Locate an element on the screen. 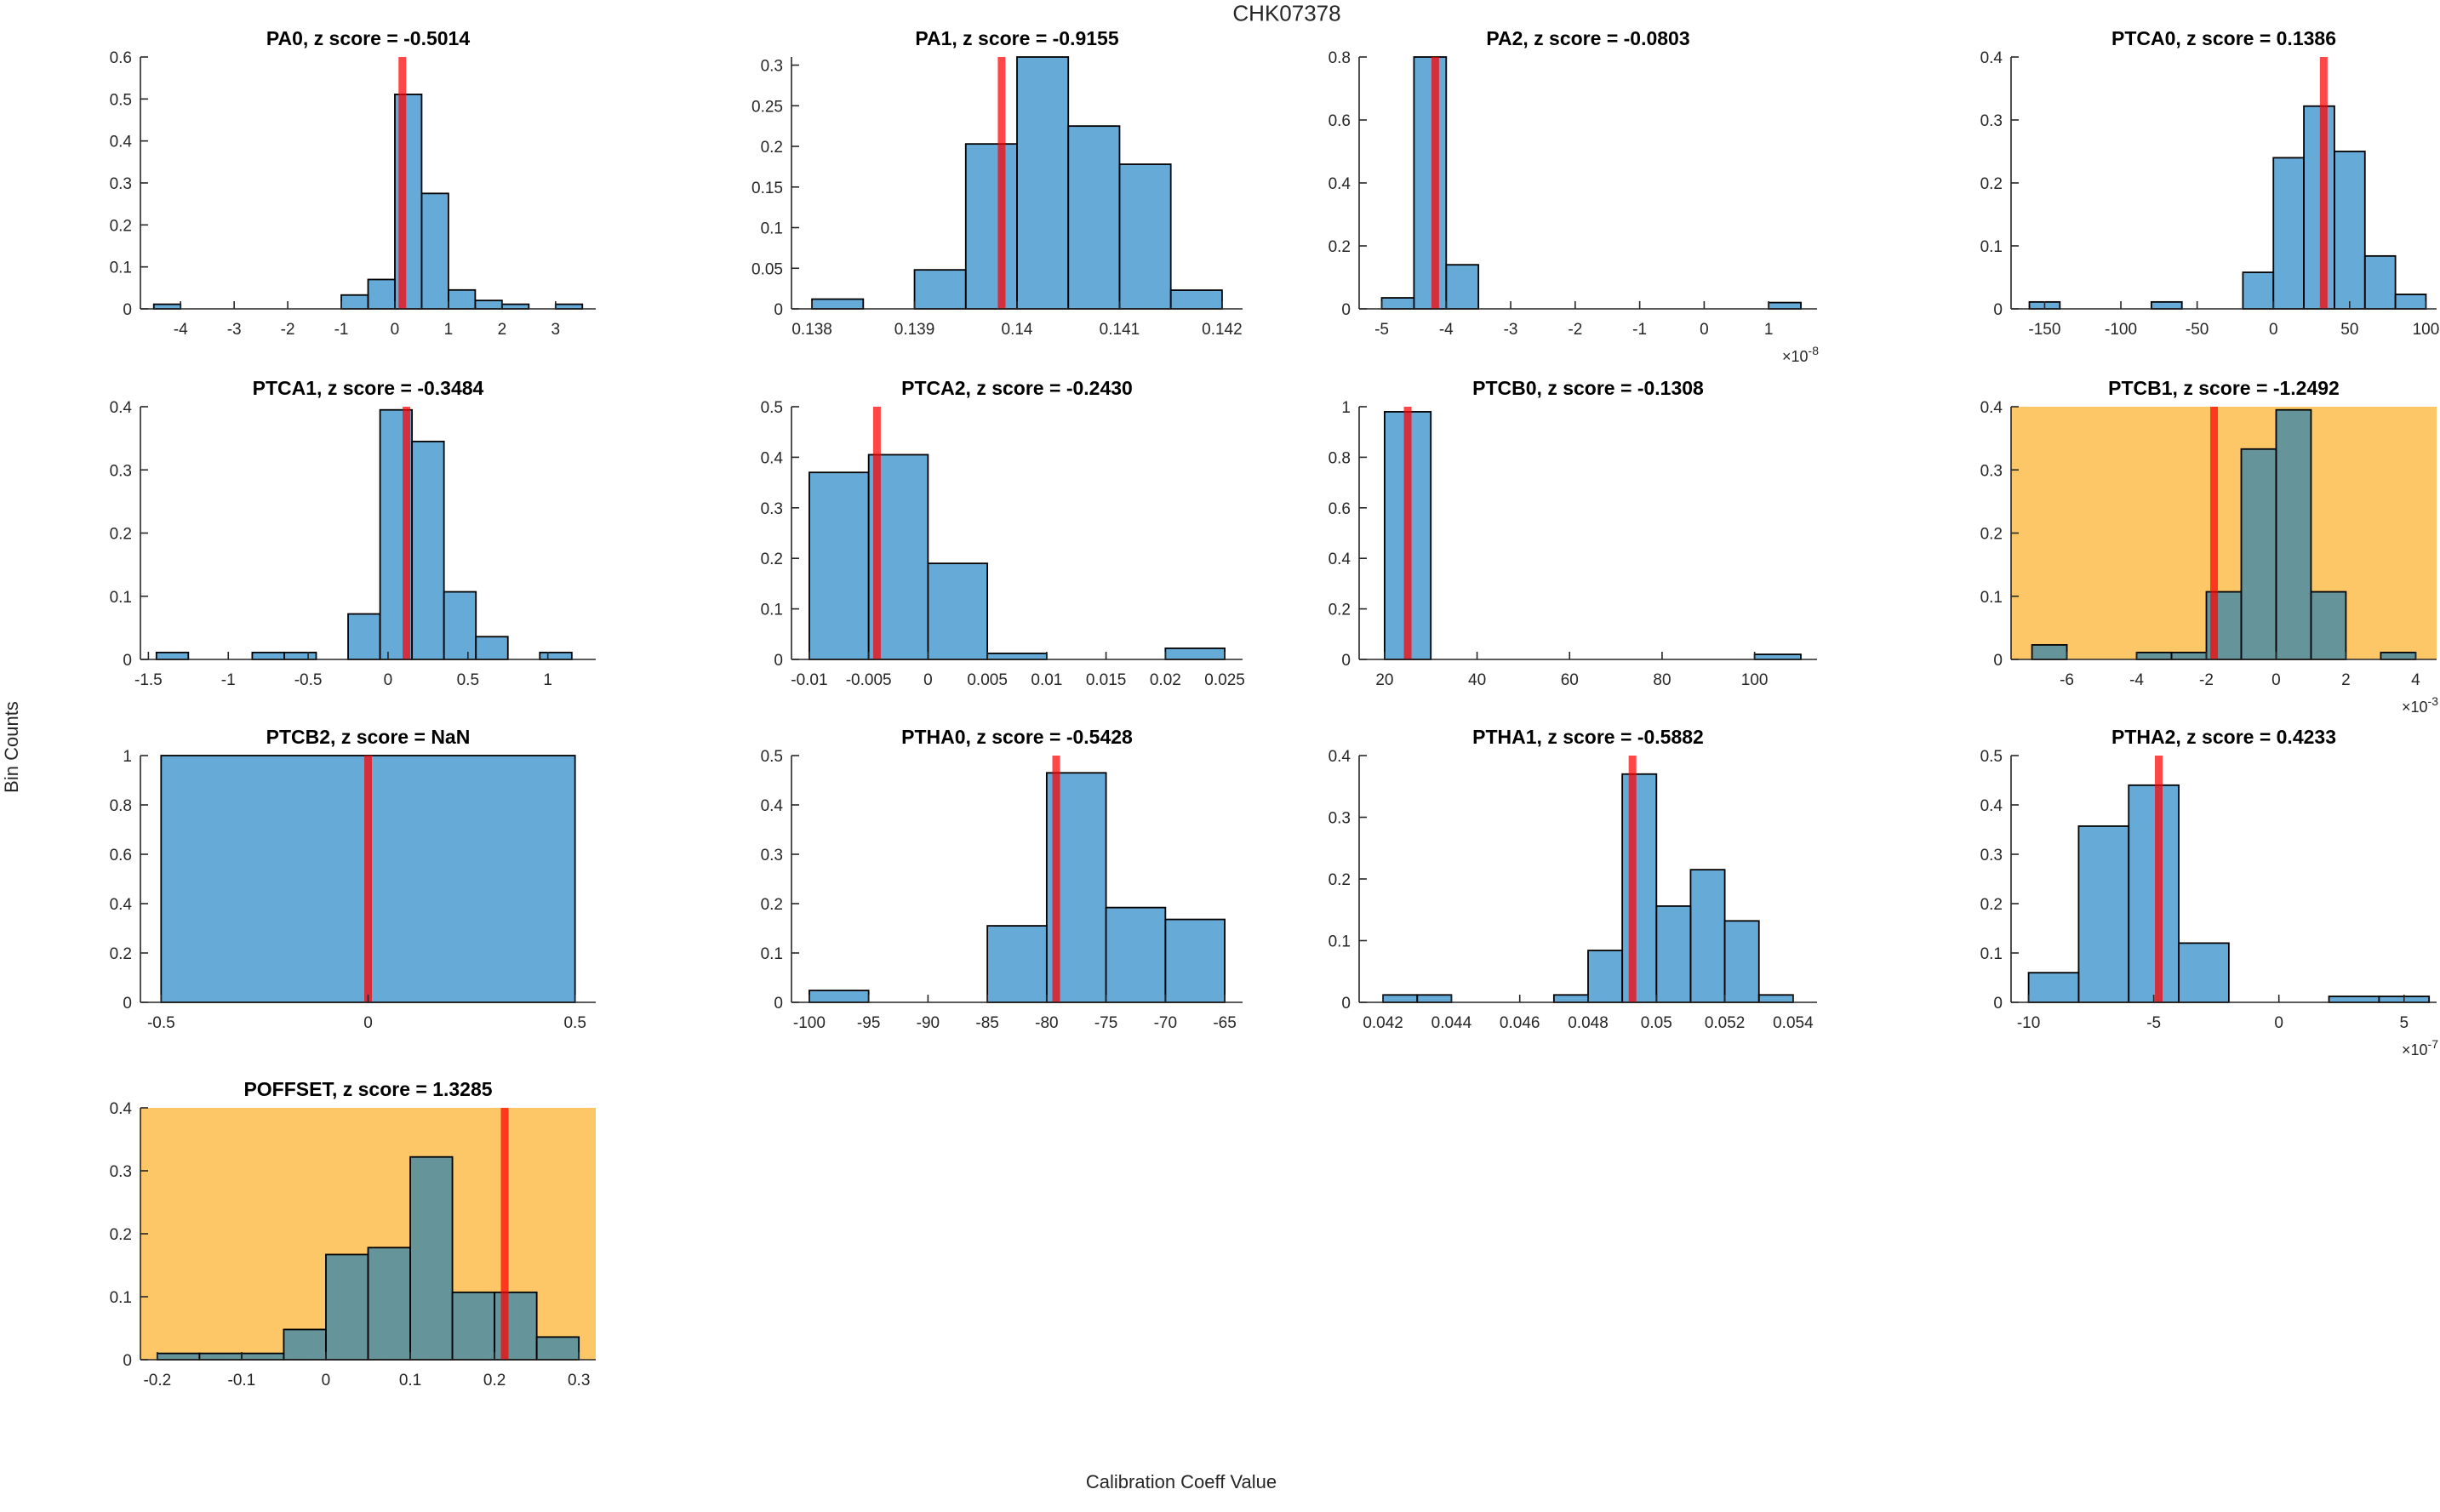 This screenshot has height=1512, width=2440. x-tick-label: -5 is located at coordinates (1381, 330).